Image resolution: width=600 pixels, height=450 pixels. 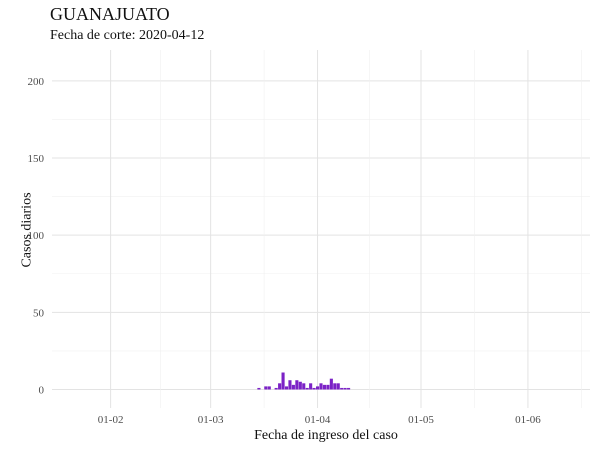 I want to click on y-tick-label: 0, so click(x=42, y=390).